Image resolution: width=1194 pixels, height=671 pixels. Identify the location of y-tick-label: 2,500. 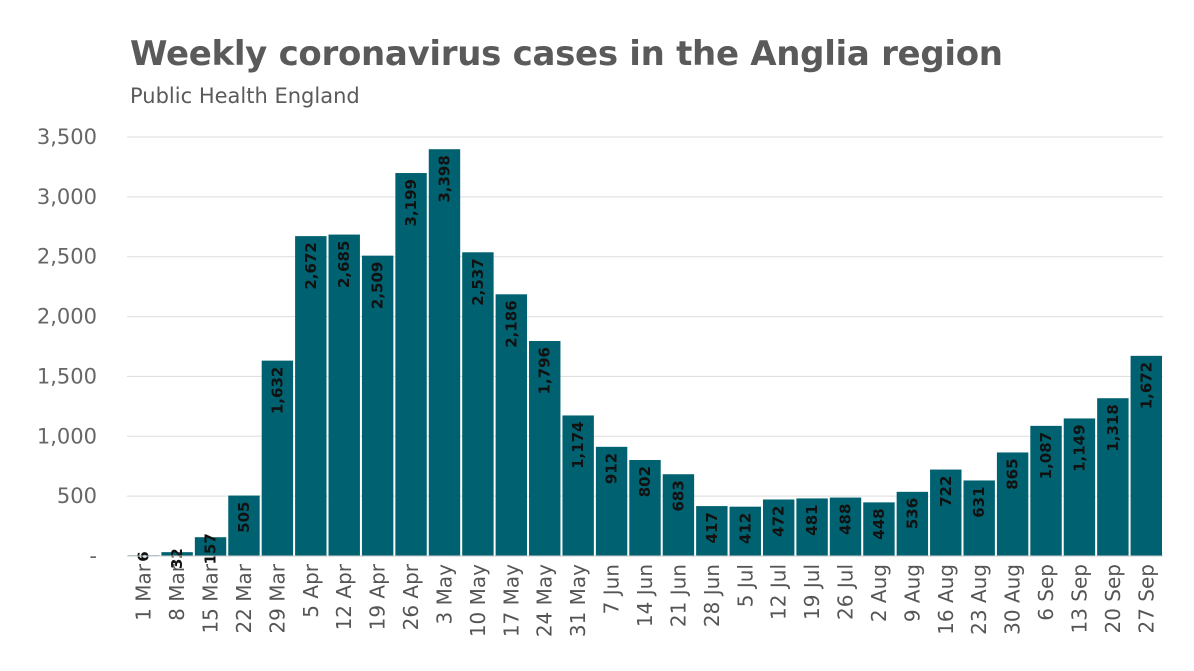
(67, 257).